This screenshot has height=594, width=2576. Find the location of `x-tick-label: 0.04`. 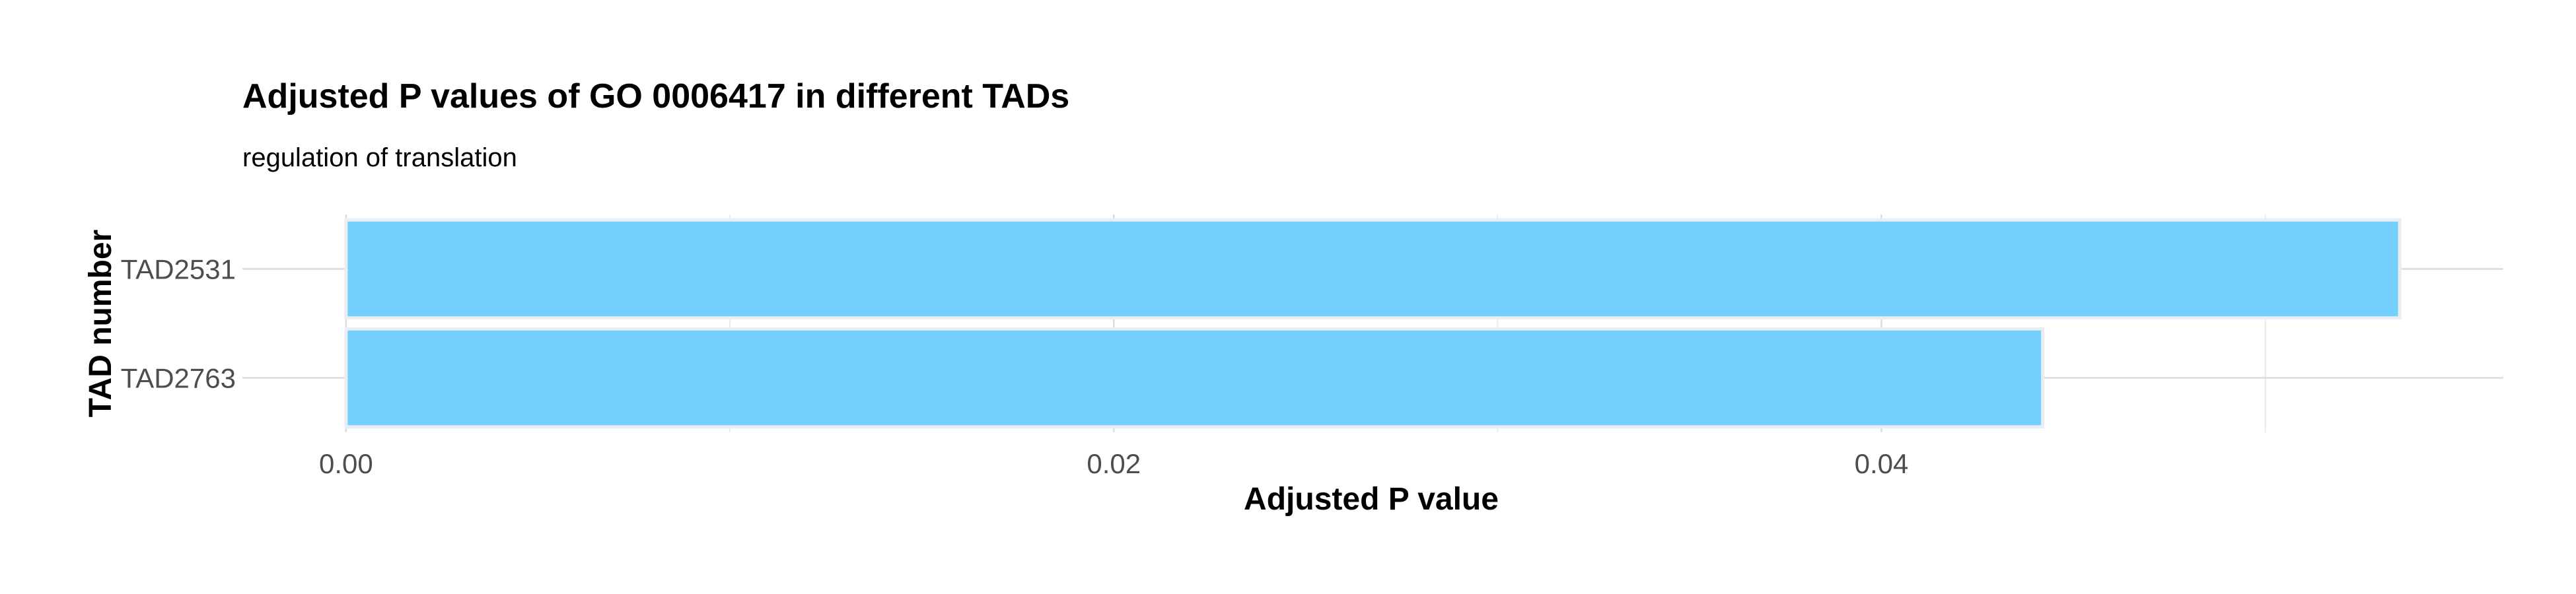

x-tick-label: 0.04 is located at coordinates (1882, 463).